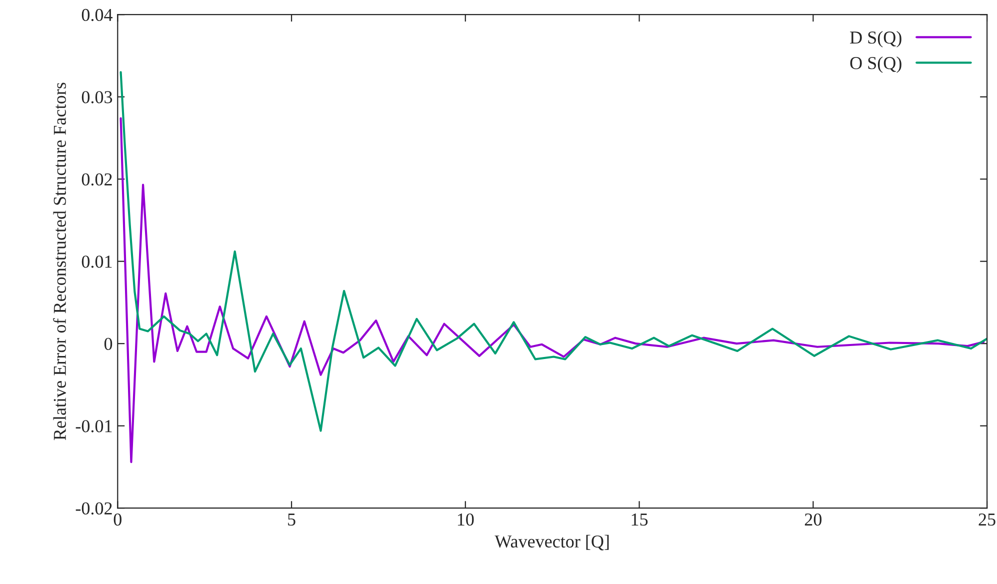 The width and height of the screenshot is (997, 584). What do you see at coordinates (987, 520) in the screenshot?
I see `x-tick-label: 25` at bounding box center [987, 520].